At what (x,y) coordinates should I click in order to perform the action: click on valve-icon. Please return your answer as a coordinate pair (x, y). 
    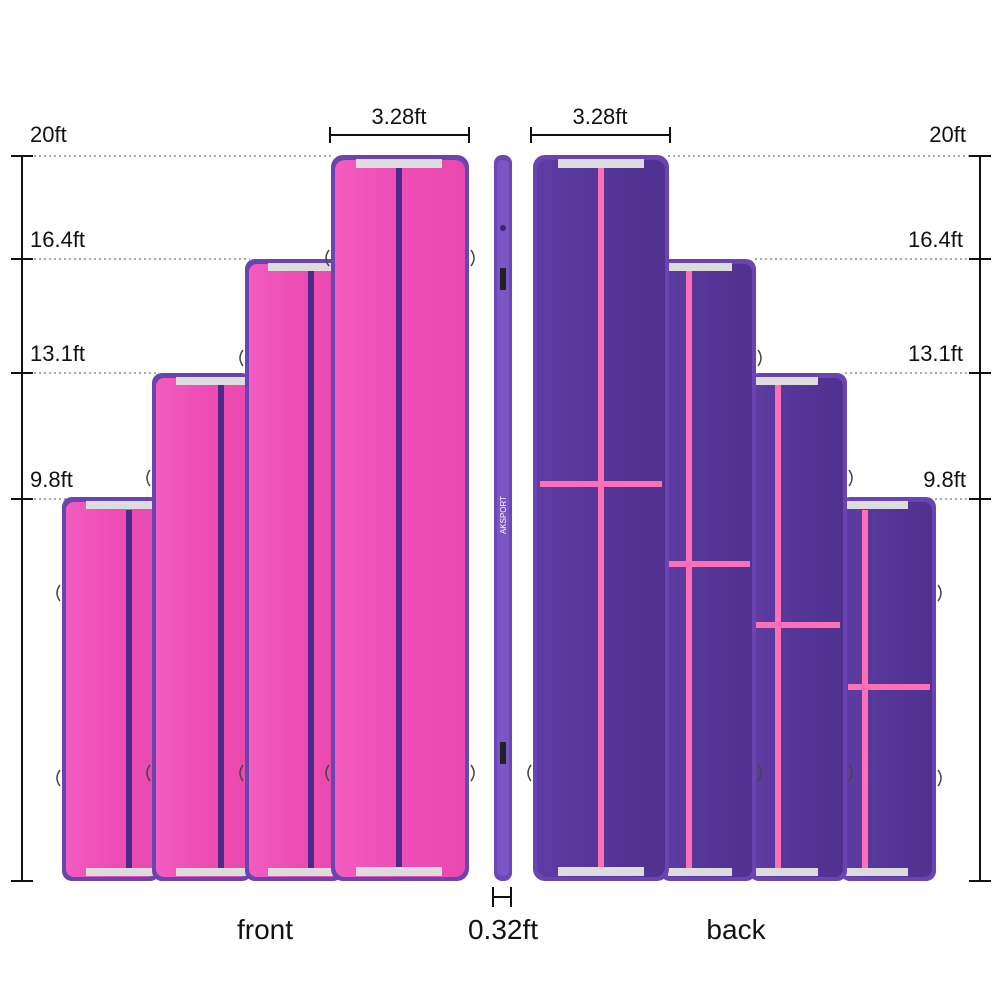
    Looking at the image, I should click on (503, 228).